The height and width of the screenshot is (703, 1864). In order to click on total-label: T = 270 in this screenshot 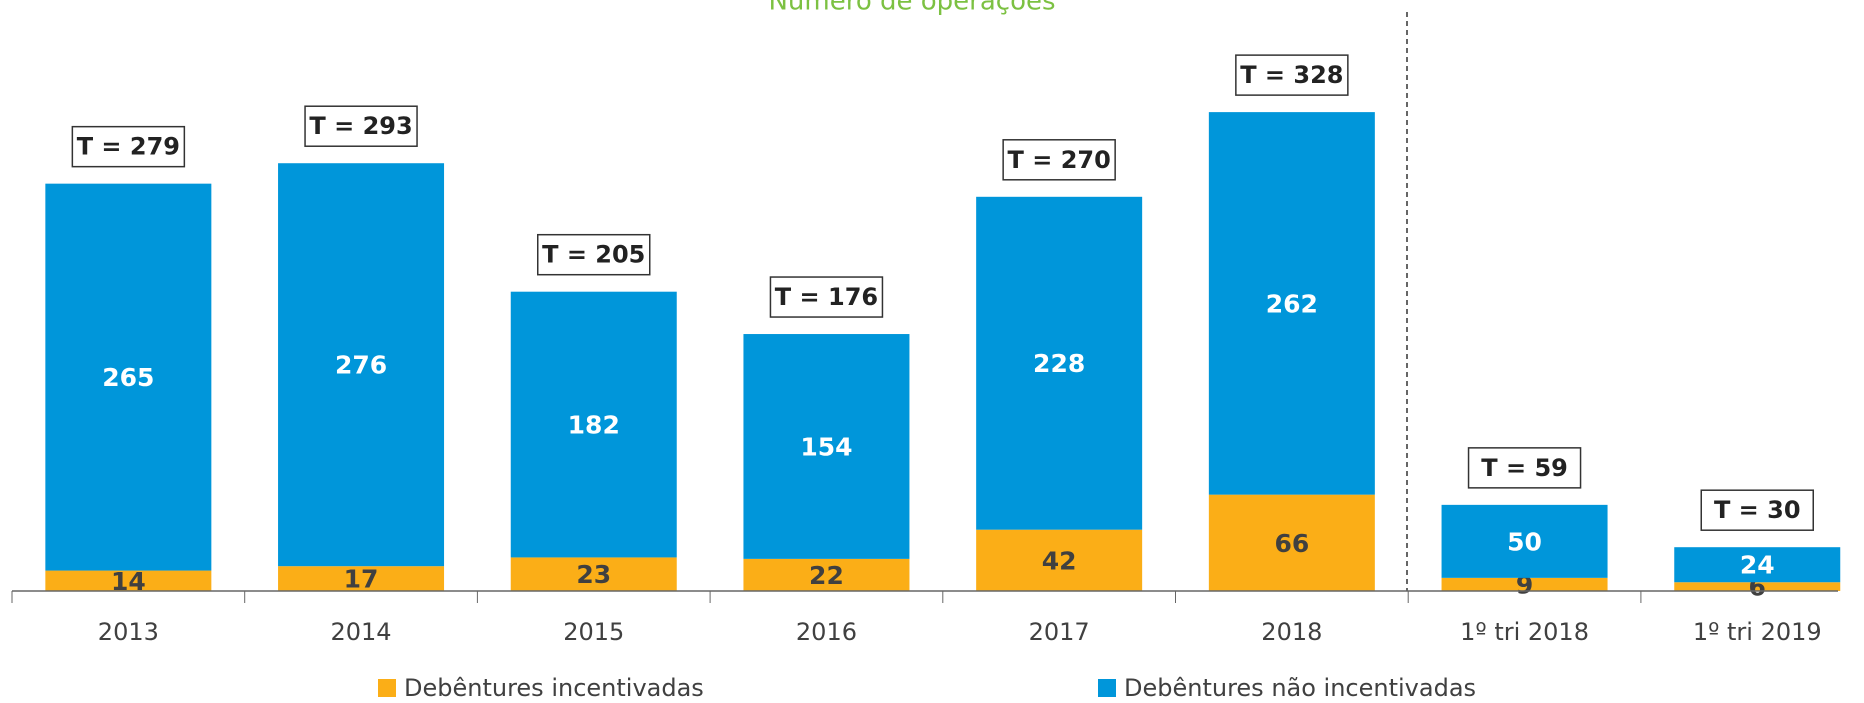, I will do `click(1059, 160)`.